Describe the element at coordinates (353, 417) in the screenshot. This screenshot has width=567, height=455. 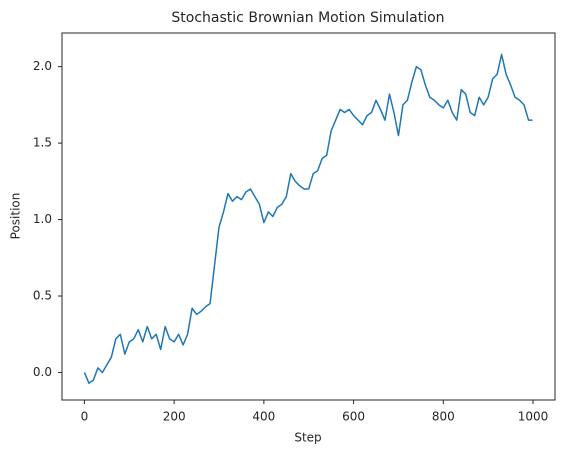
I see `x-tick-label: 600` at that location.